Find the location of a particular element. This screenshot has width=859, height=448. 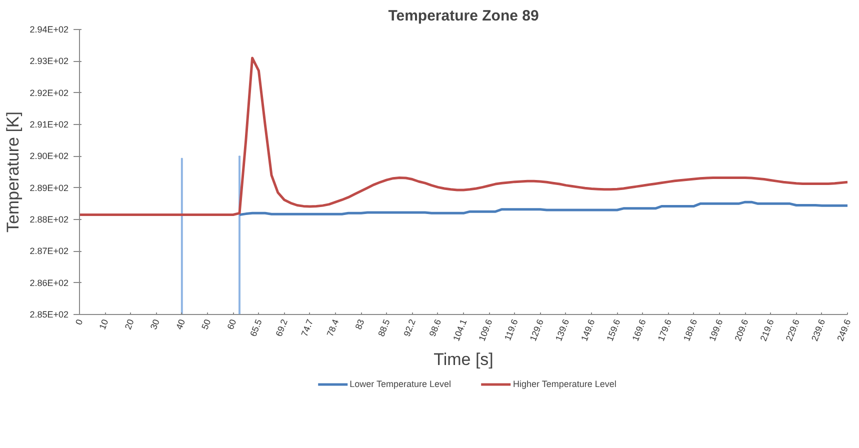

x-tick-label: 159.6 is located at coordinates (613, 330).